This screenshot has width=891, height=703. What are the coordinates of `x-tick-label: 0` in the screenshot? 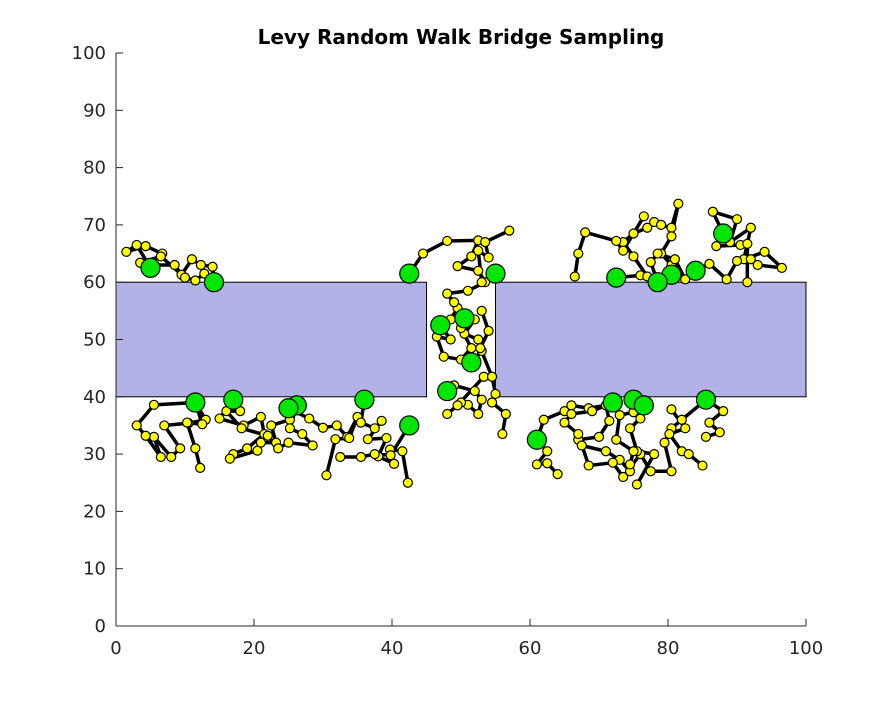 It's located at (115, 648).